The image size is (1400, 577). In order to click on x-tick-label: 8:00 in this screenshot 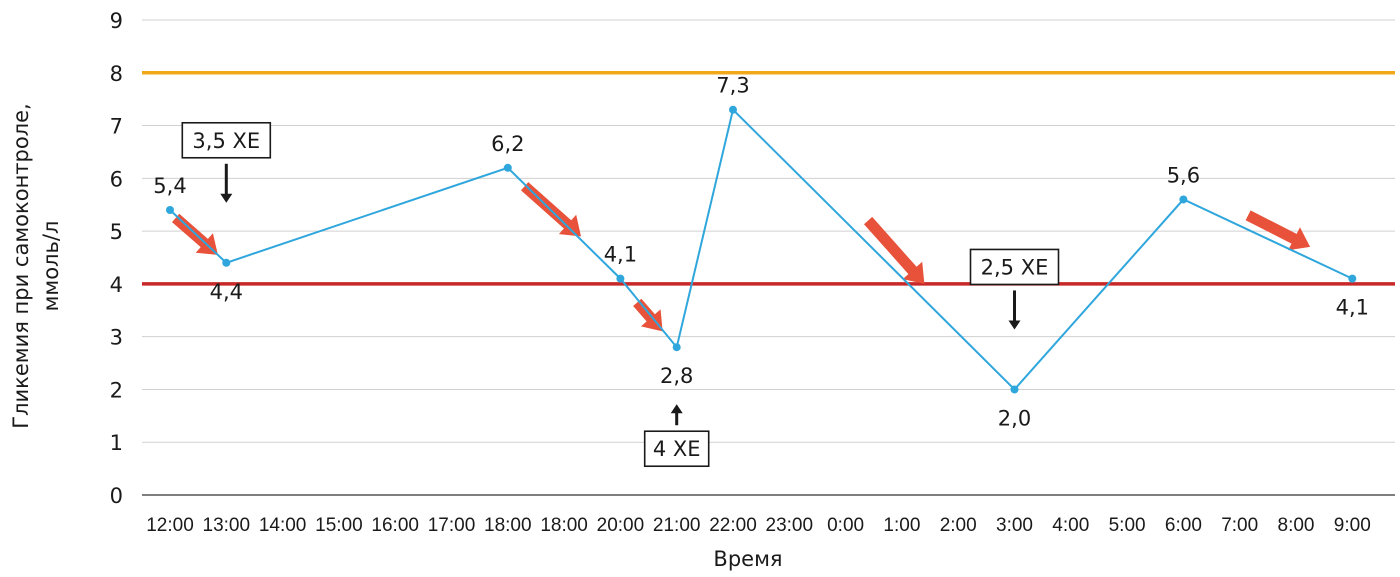, I will do `click(1296, 525)`.